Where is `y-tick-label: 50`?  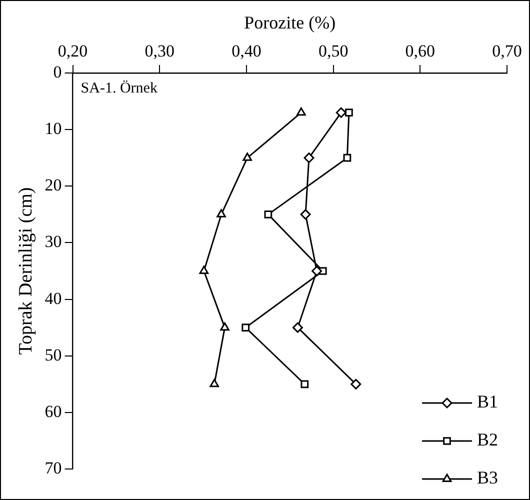 y-tick-label: 50 is located at coordinates (53, 354).